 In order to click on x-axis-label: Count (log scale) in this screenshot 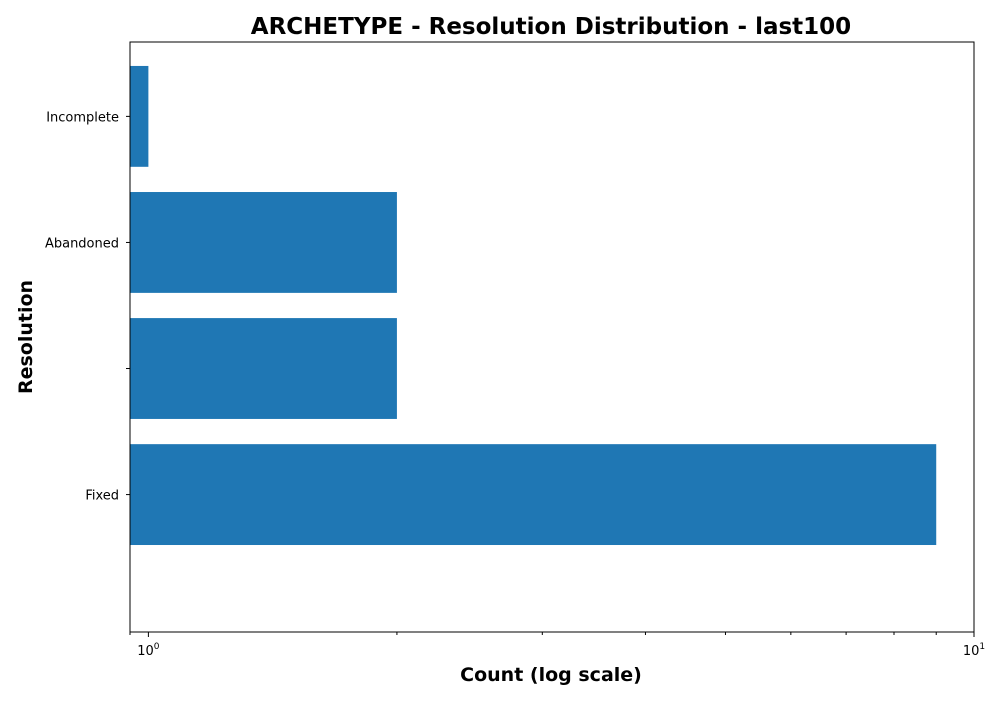, I will do `click(551, 675)`.